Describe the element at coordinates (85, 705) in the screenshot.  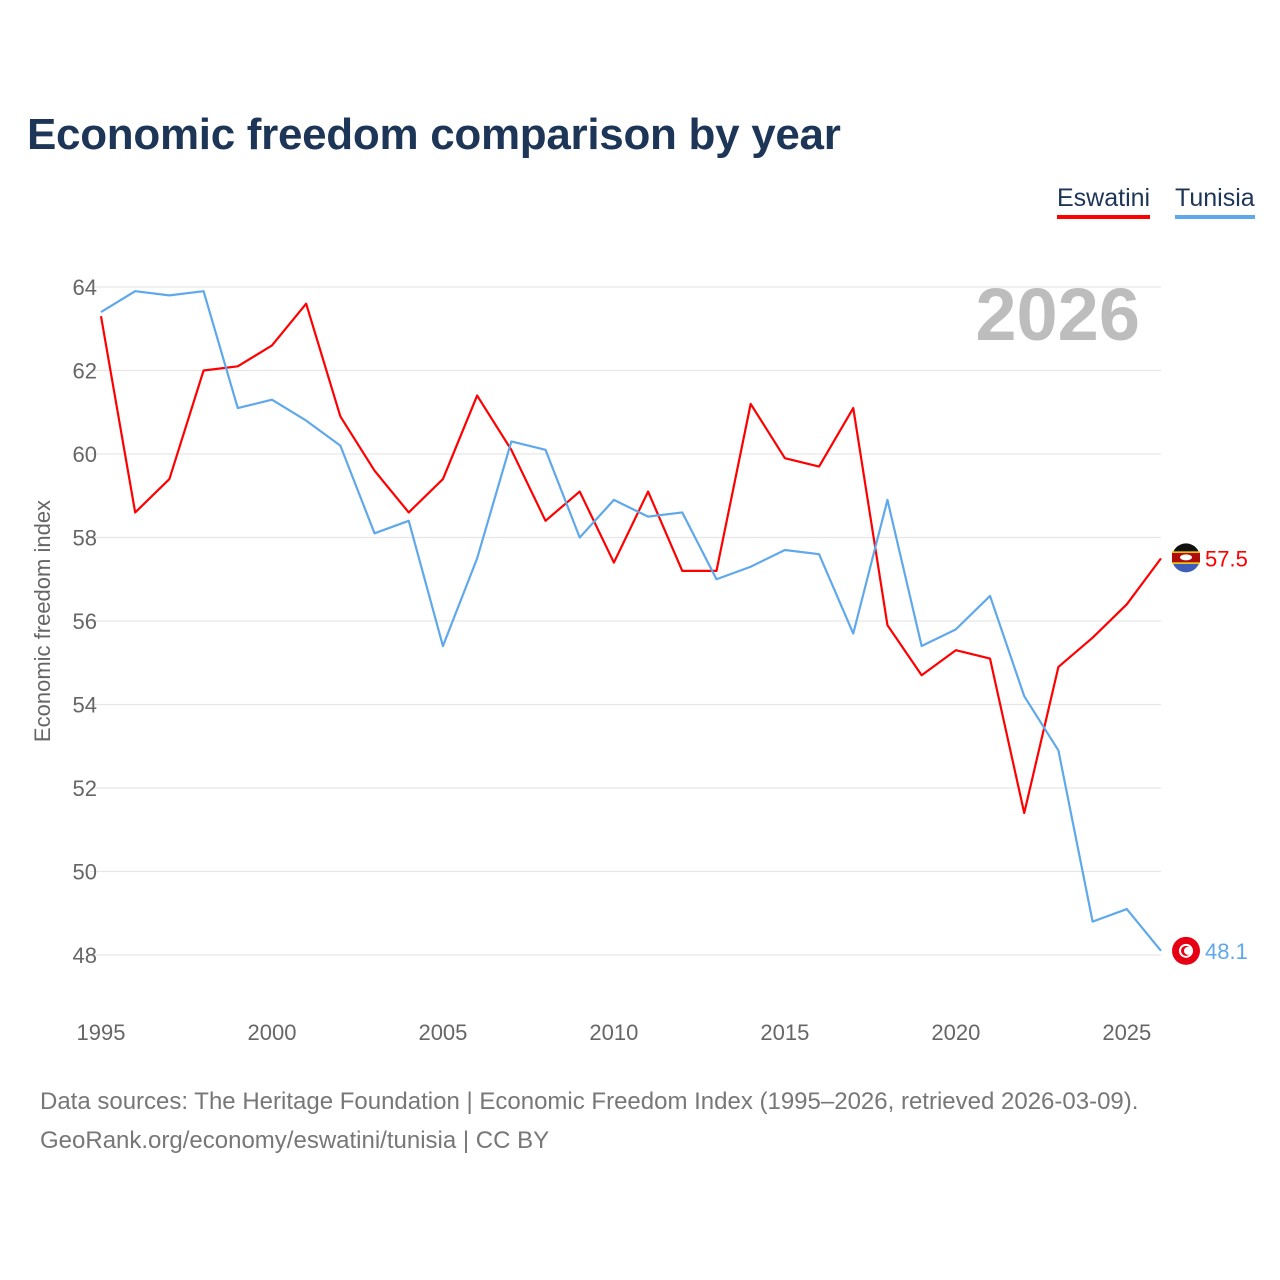
I see `y-tick-label: 54` at that location.